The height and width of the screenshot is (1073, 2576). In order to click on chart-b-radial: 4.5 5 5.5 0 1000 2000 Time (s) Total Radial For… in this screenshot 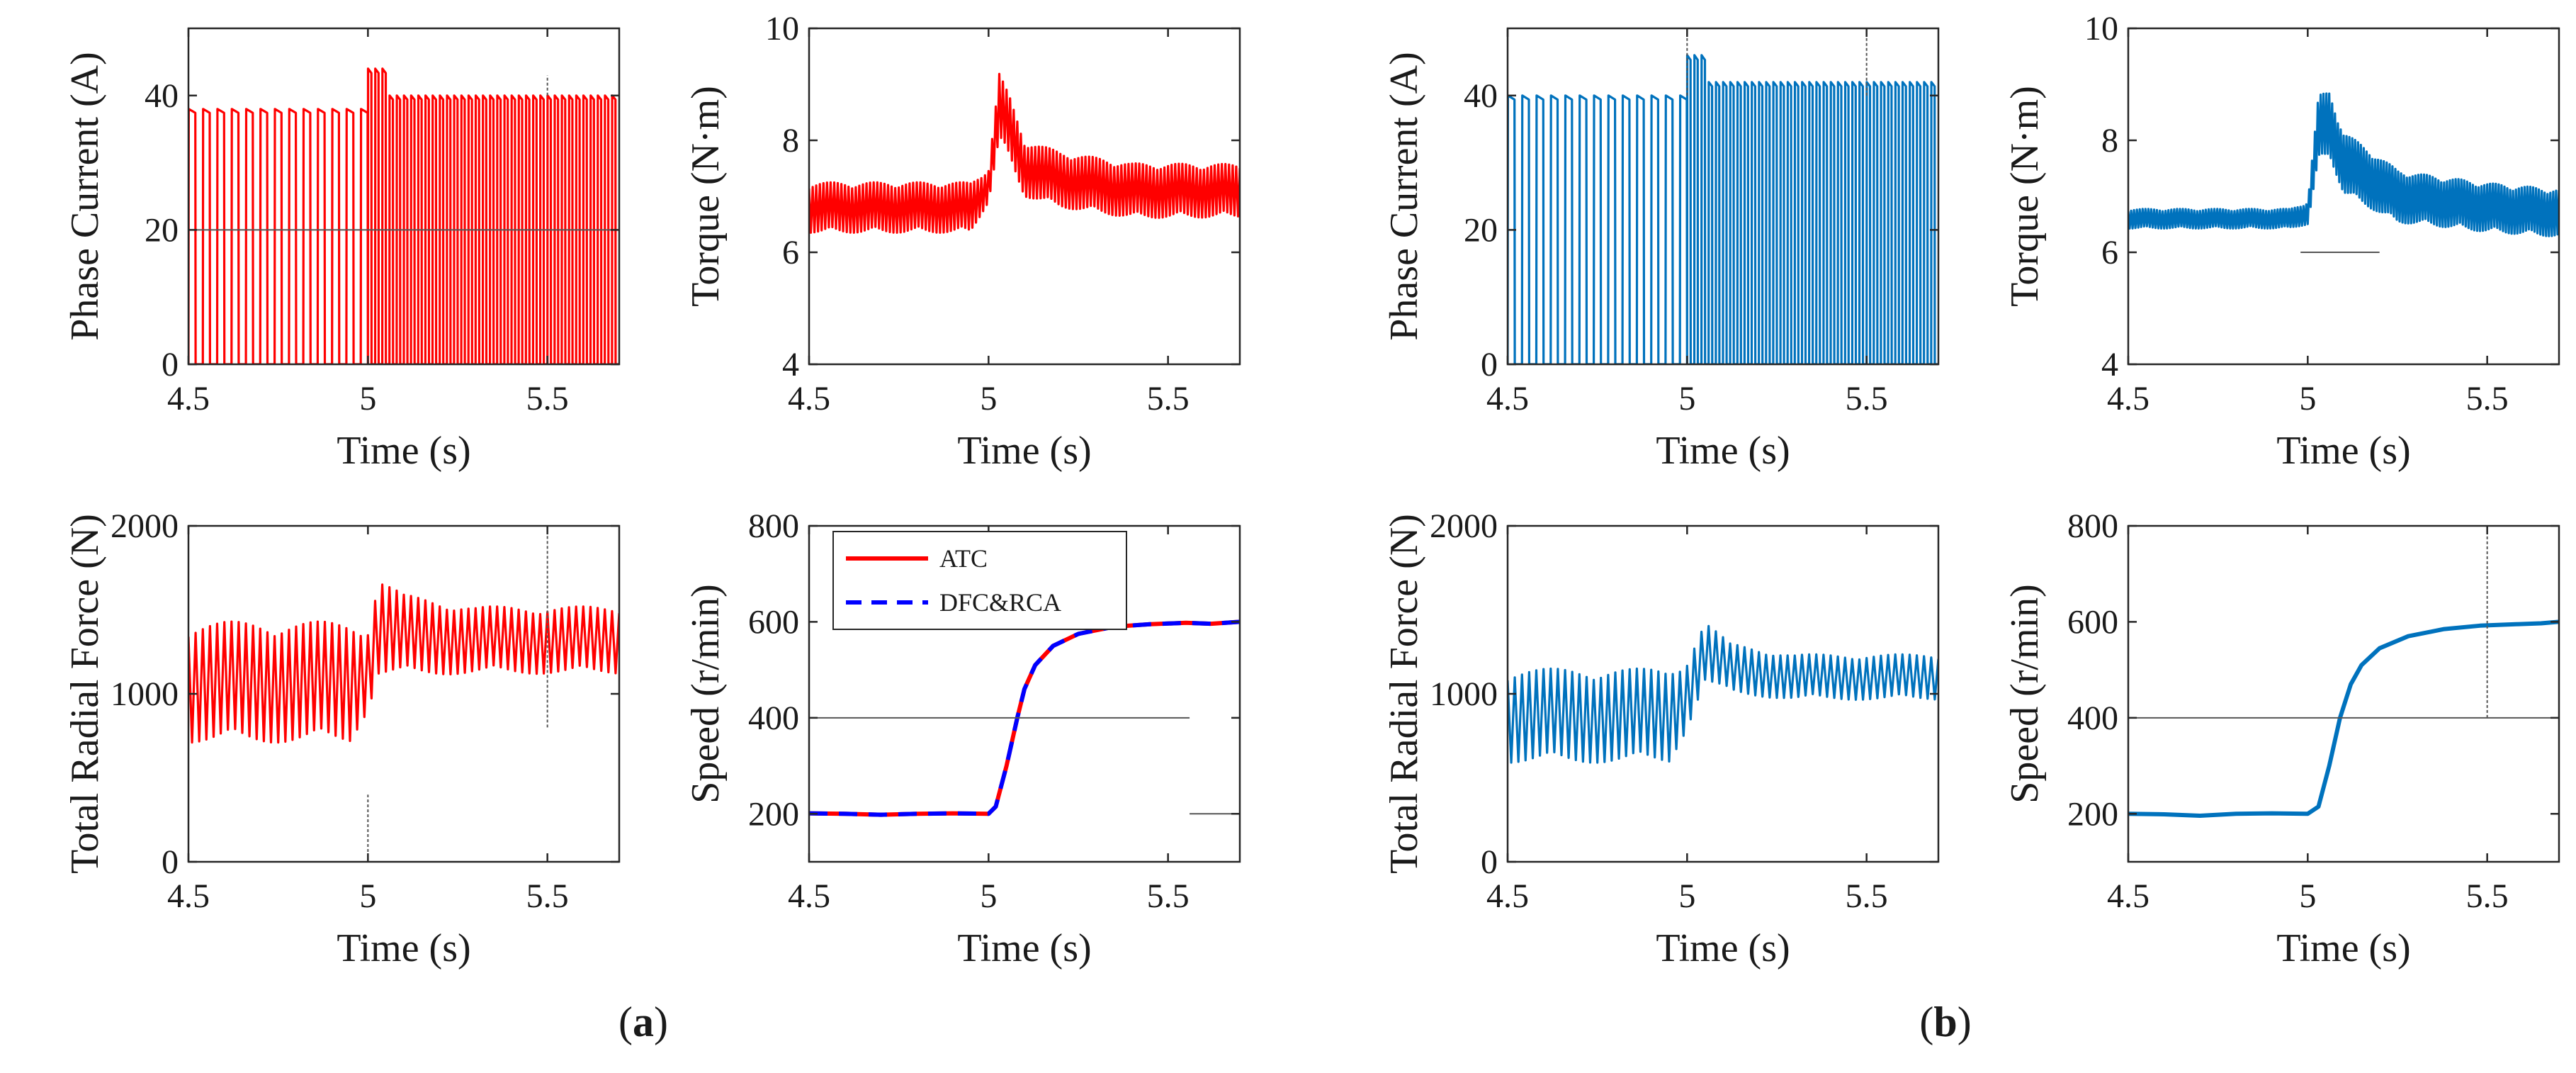, I will do `click(1661, 738)`.